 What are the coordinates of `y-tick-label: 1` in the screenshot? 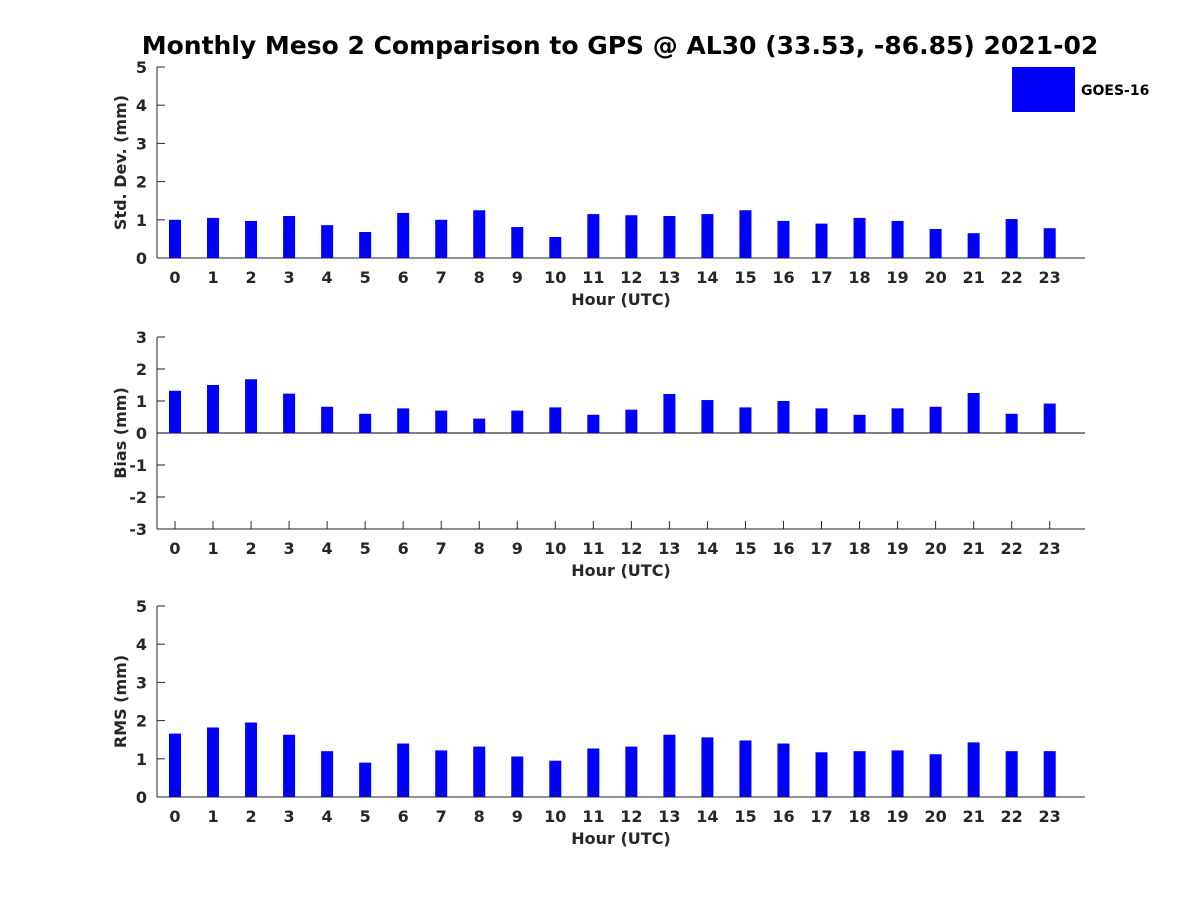 It's located at (141, 220).